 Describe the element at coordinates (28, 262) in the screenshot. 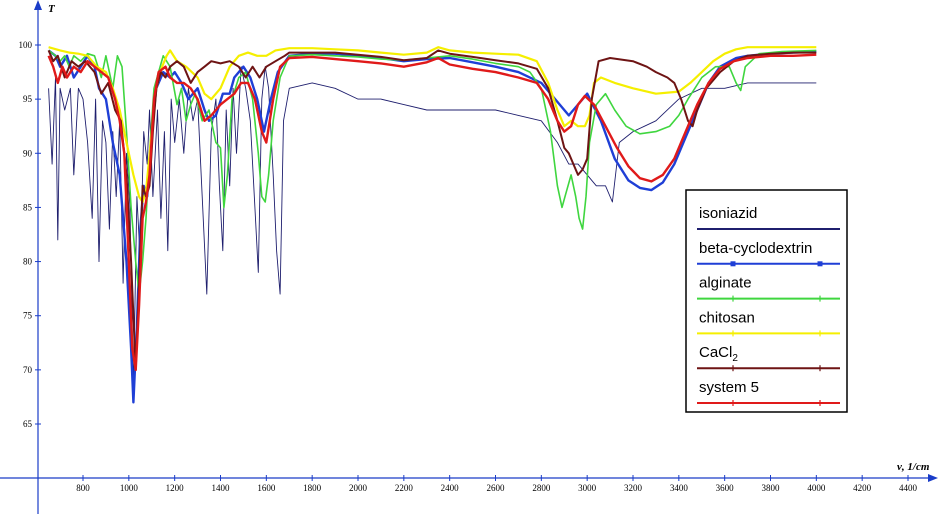

I see `y-tick-label: 80` at that location.